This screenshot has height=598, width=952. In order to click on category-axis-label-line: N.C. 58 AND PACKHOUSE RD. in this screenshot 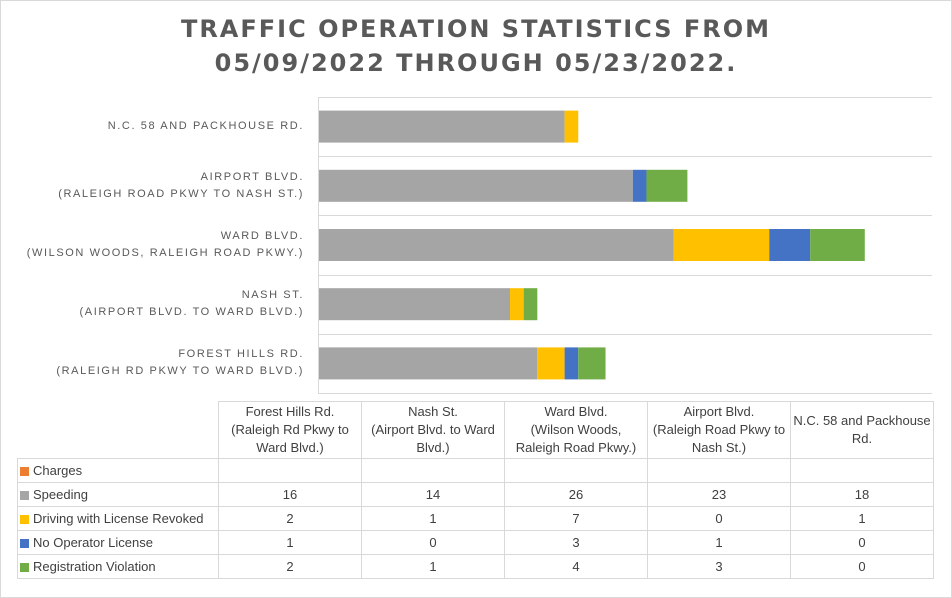, I will do `click(205, 126)`.